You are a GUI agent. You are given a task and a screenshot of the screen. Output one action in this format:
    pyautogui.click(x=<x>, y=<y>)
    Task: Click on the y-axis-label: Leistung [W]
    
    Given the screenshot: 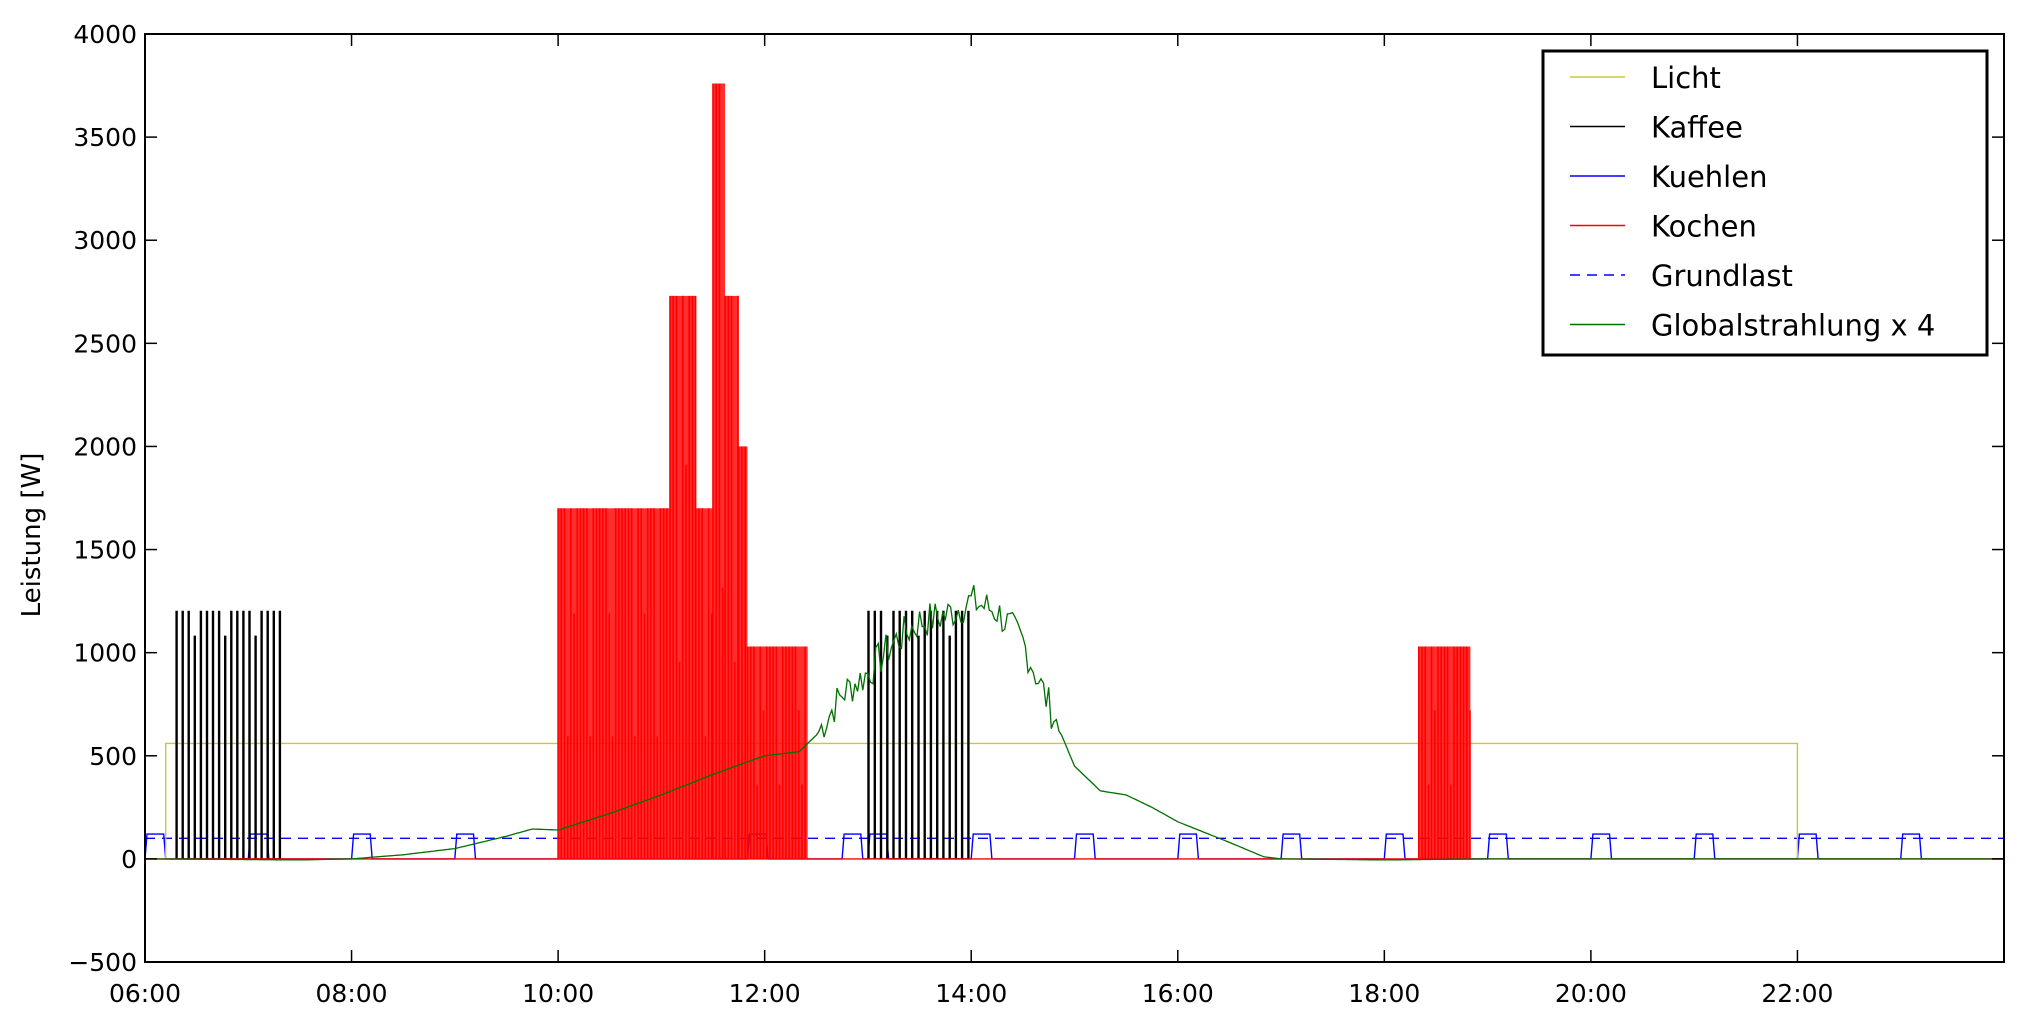 What is the action you would take?
    pyautogui.click(x=32, y=535)
    